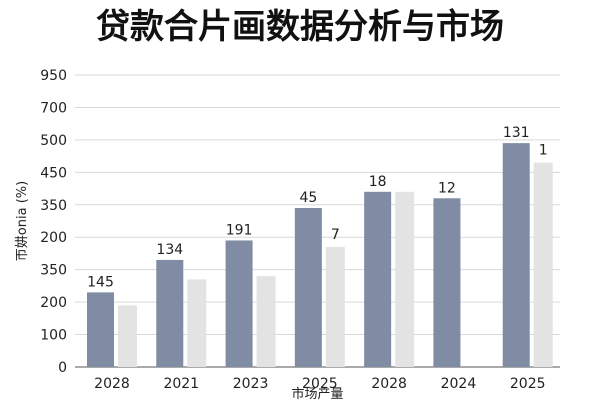  What do you see at coordinates (251, 384) in the screenshot?
I see `x-category-label: 2023` at bounding box center [251, 384].